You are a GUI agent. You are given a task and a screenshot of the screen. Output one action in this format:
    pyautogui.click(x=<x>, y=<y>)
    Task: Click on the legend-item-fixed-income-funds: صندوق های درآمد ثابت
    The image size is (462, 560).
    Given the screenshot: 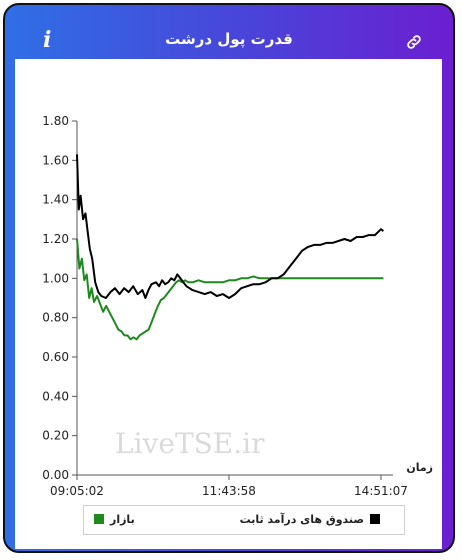 What is the action you would take?
    pyautogui.click(x=310, y=519)
    